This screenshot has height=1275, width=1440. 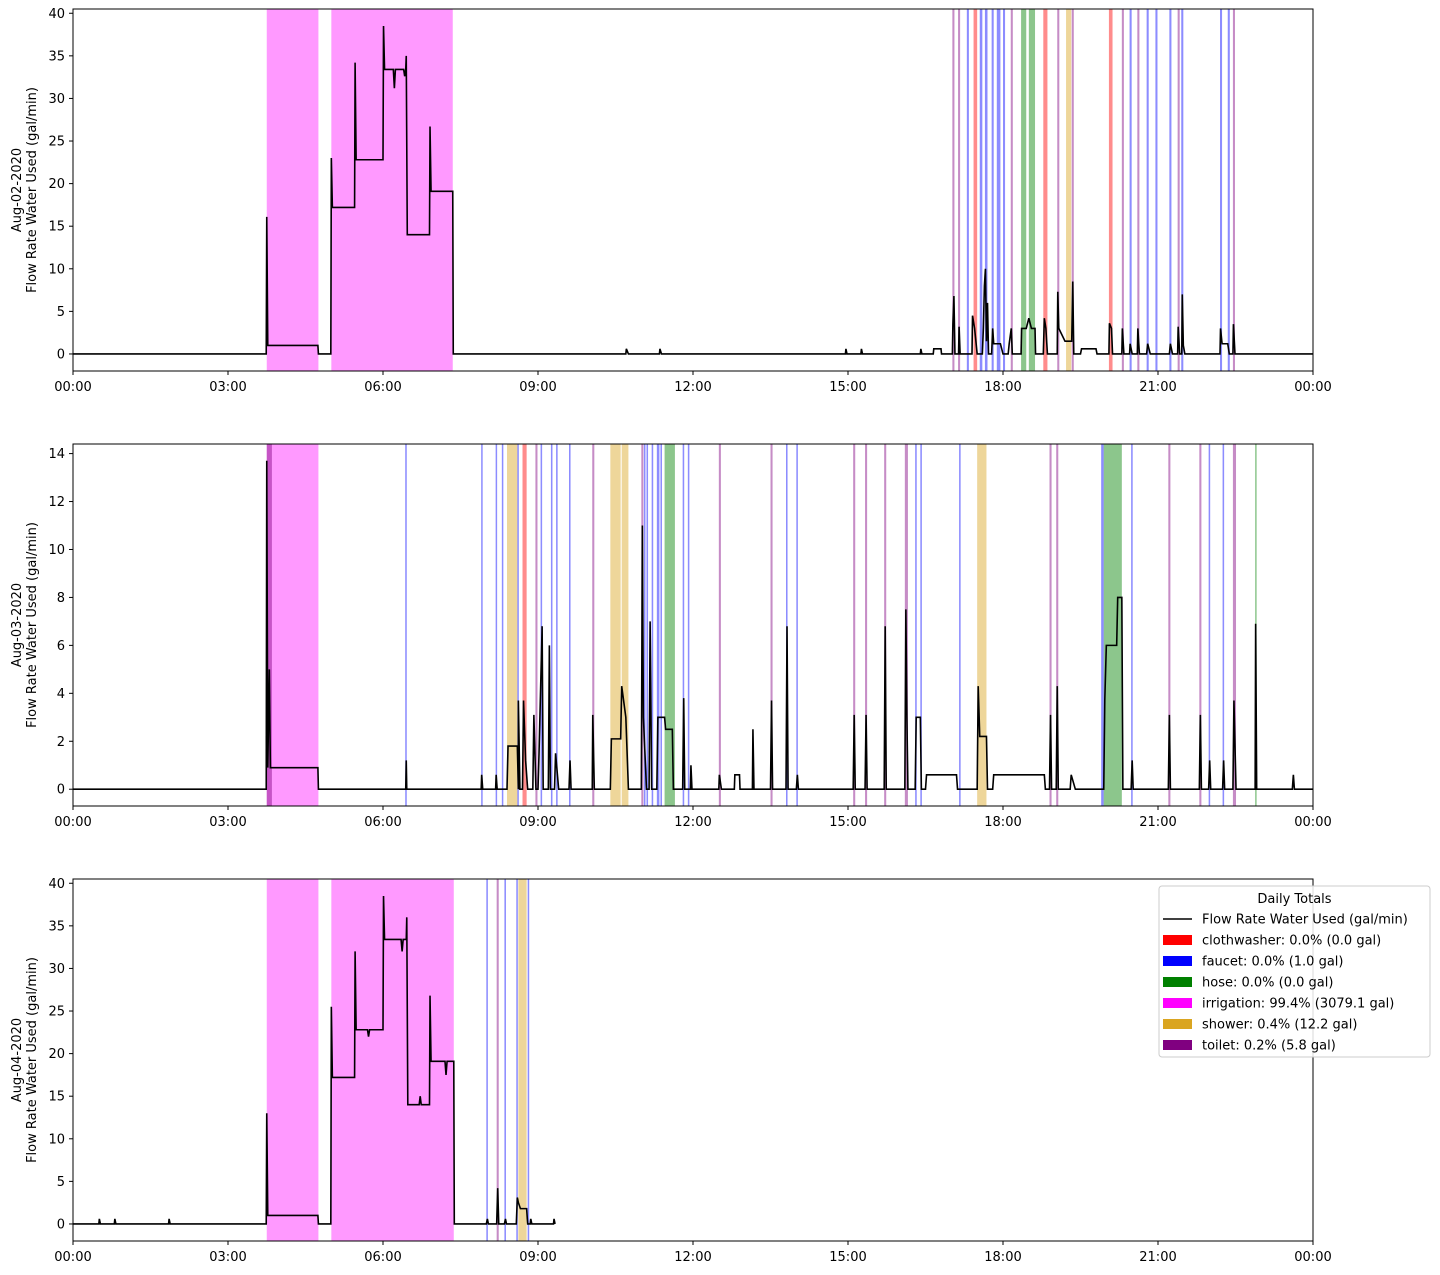 What do you see at coordinates (61, 598) in the screenshot?
I see `y-tick-label: 8` at bounding box center [61, 598].